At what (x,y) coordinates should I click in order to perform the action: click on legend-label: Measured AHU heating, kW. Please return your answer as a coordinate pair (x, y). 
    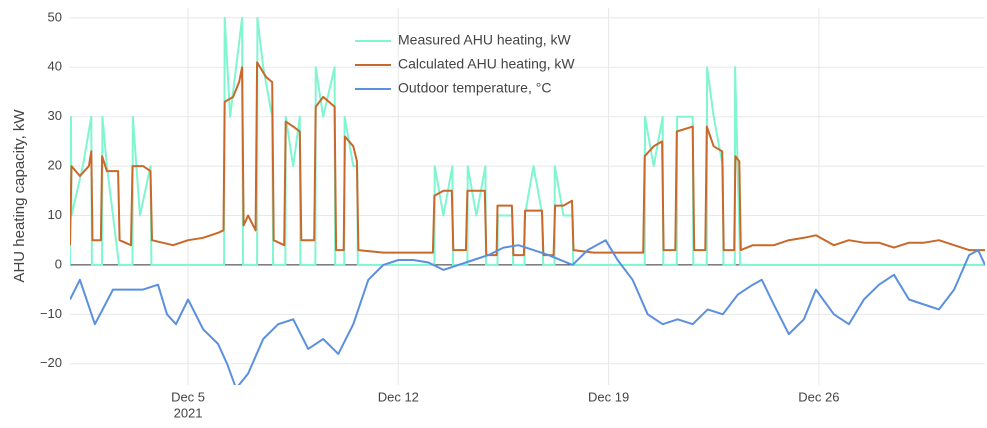
    Looking at the image, I should click on (485, 40).